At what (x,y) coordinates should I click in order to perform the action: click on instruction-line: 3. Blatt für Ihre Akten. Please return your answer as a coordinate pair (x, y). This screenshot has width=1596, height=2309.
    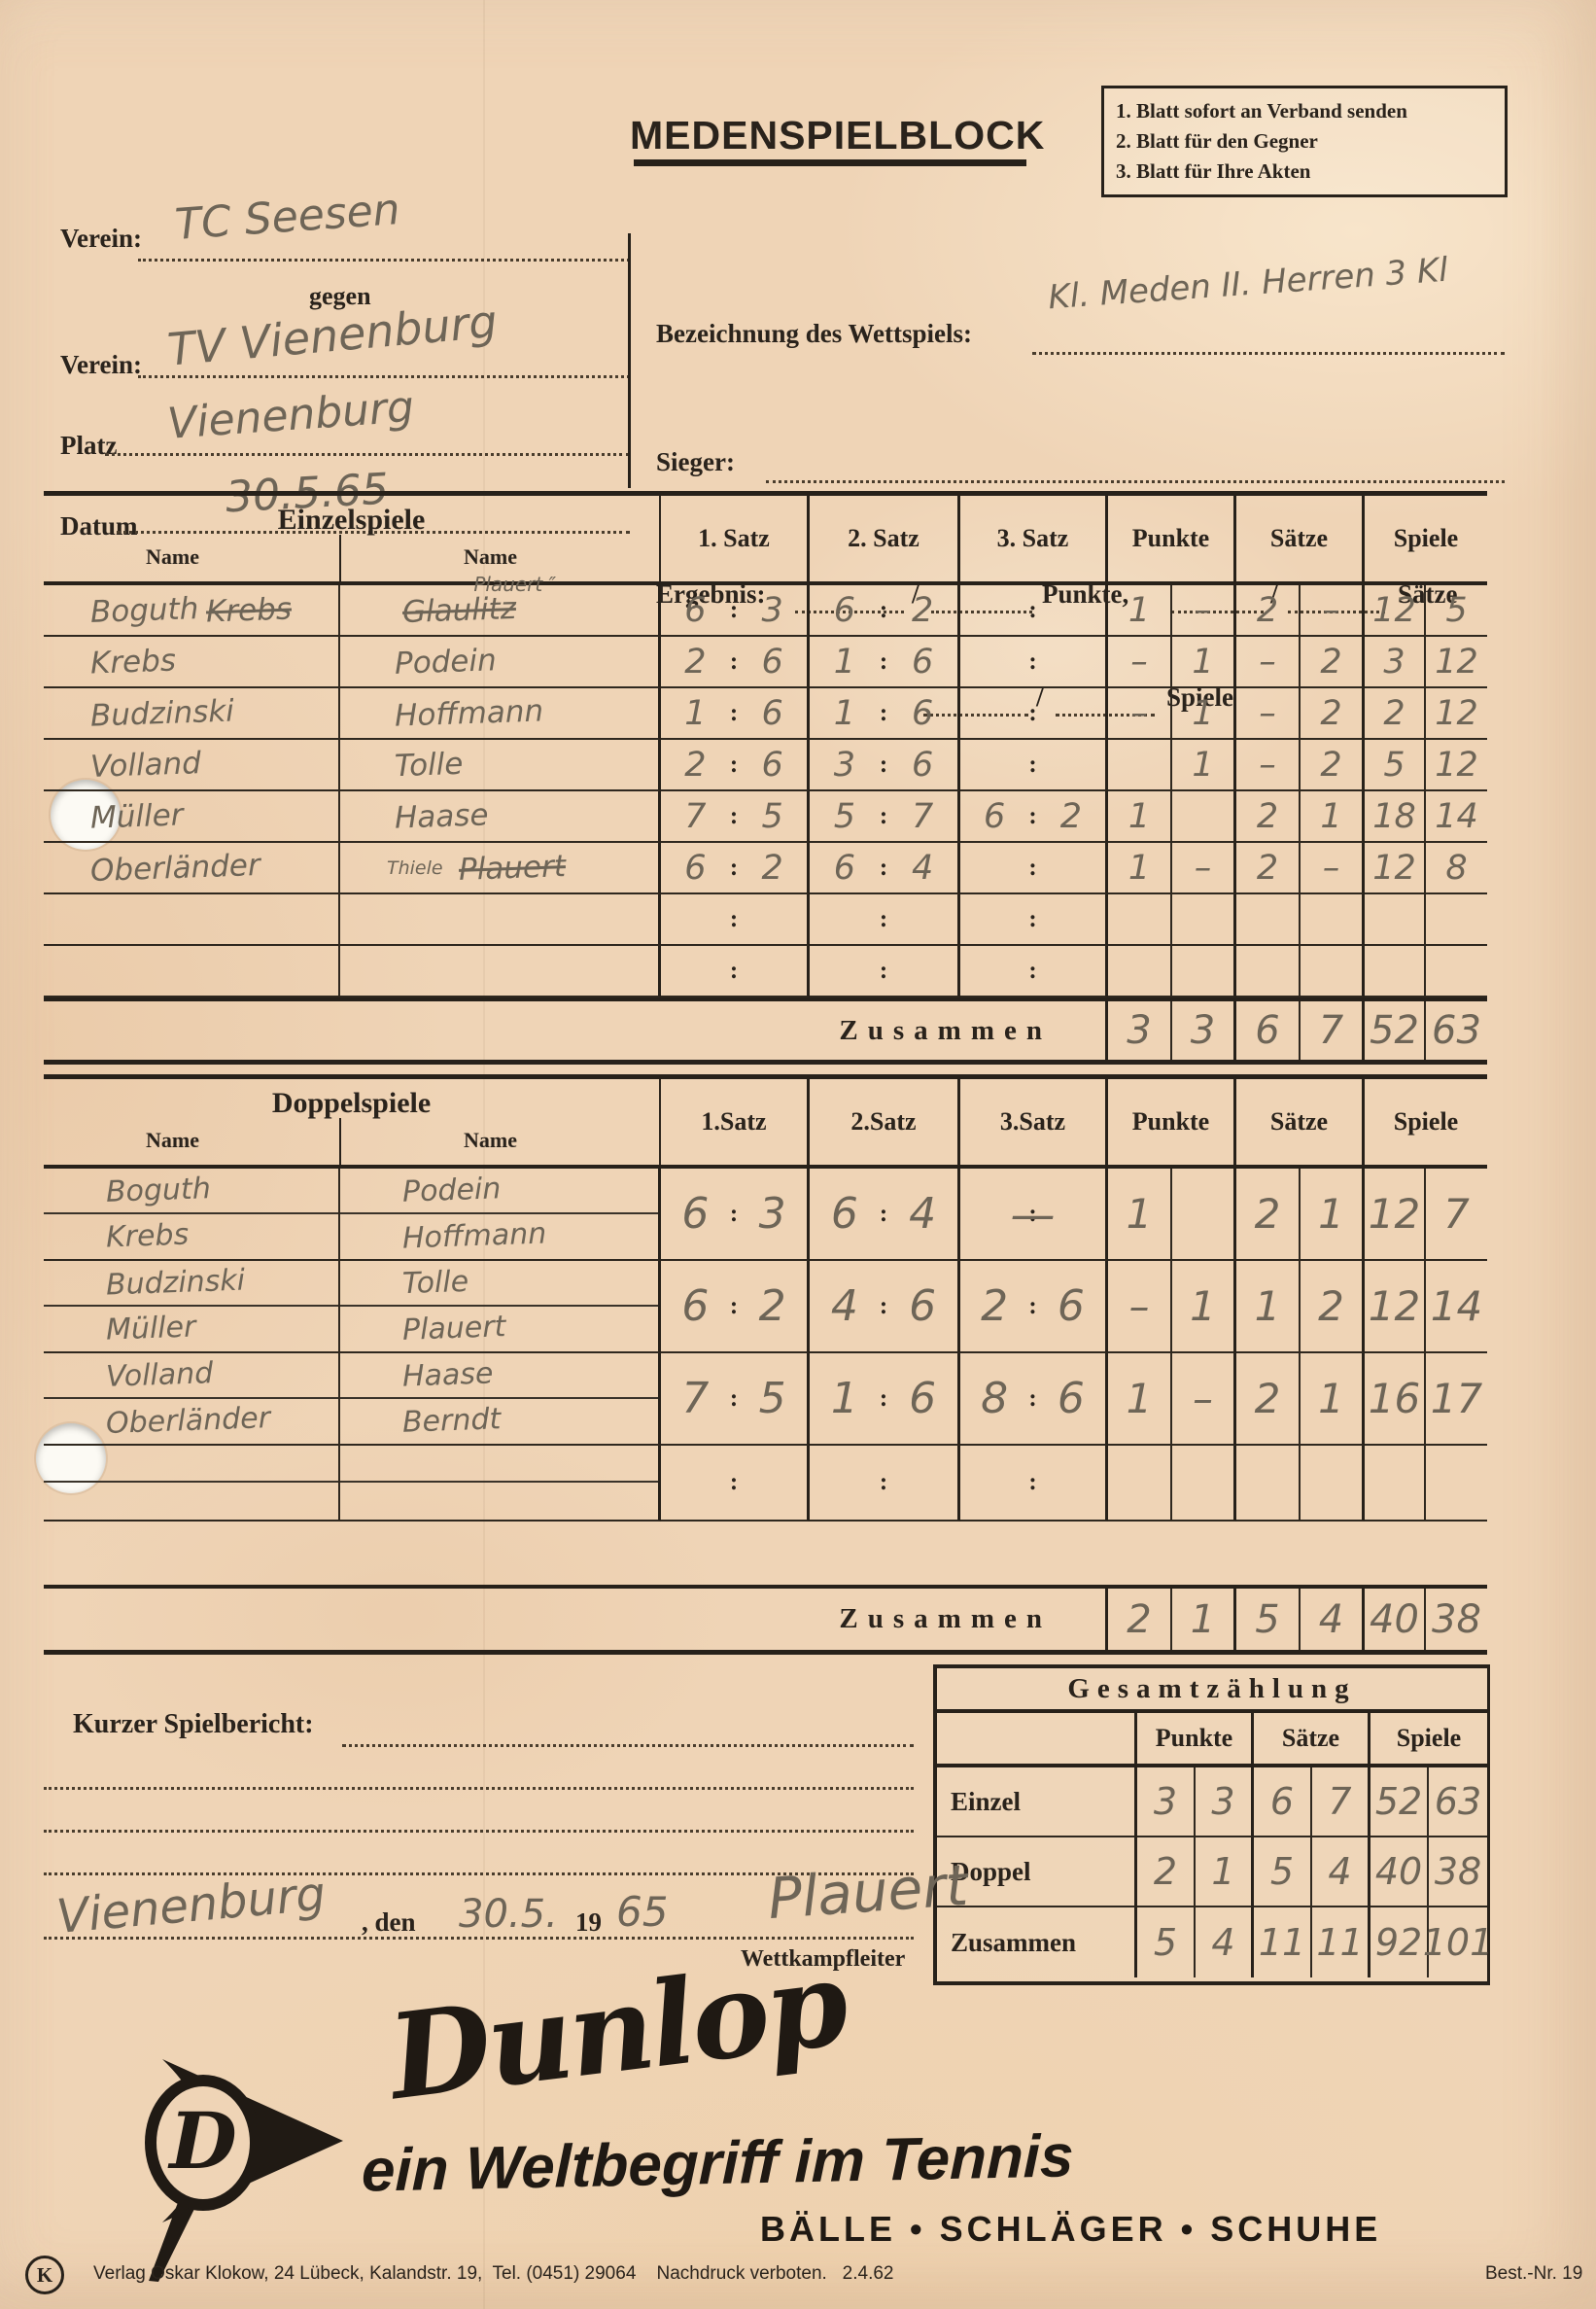
    Looking at the image, I should click on (1213, 171).